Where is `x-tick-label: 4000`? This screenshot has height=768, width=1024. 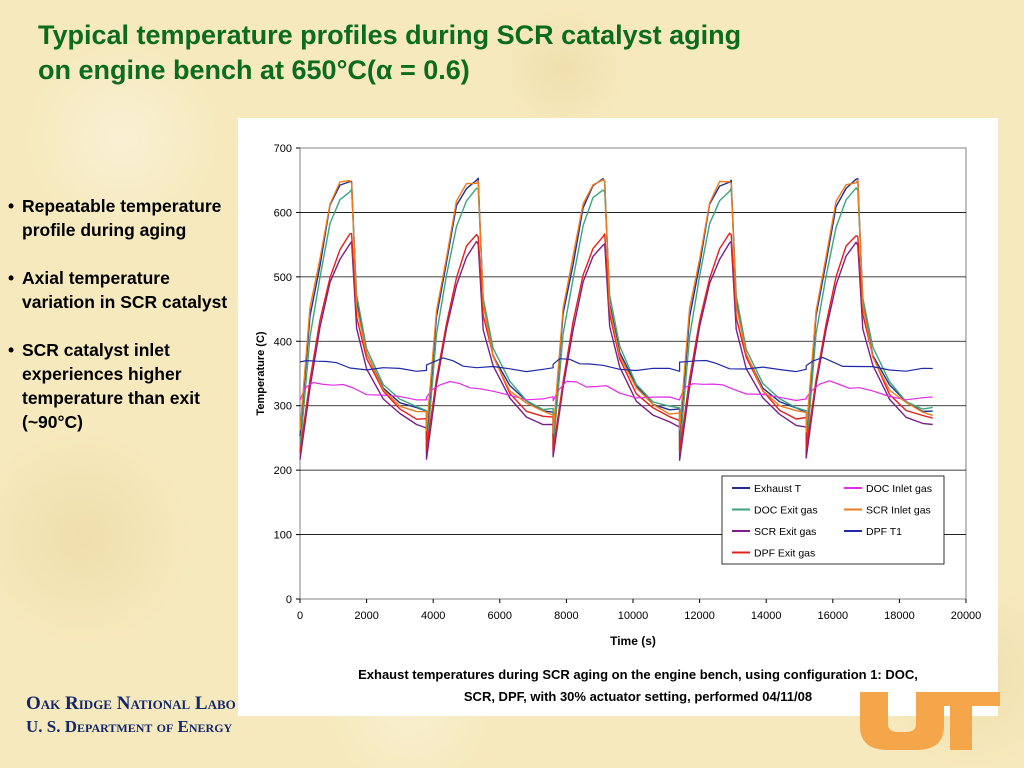
x-tick-label: 4000 is located at coordinates (433, 616).